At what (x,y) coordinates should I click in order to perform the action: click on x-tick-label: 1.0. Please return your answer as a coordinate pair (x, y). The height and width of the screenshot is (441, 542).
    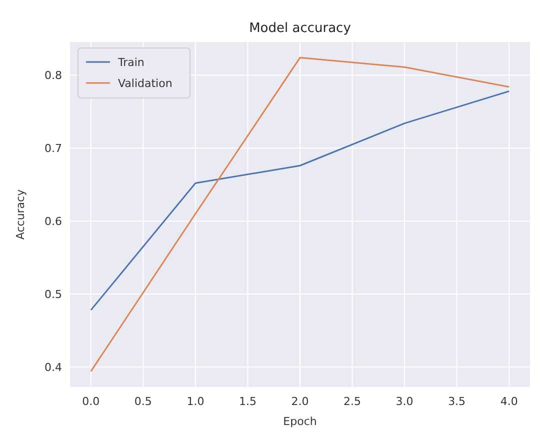
    Looking at the image, I should click on (195, 401).